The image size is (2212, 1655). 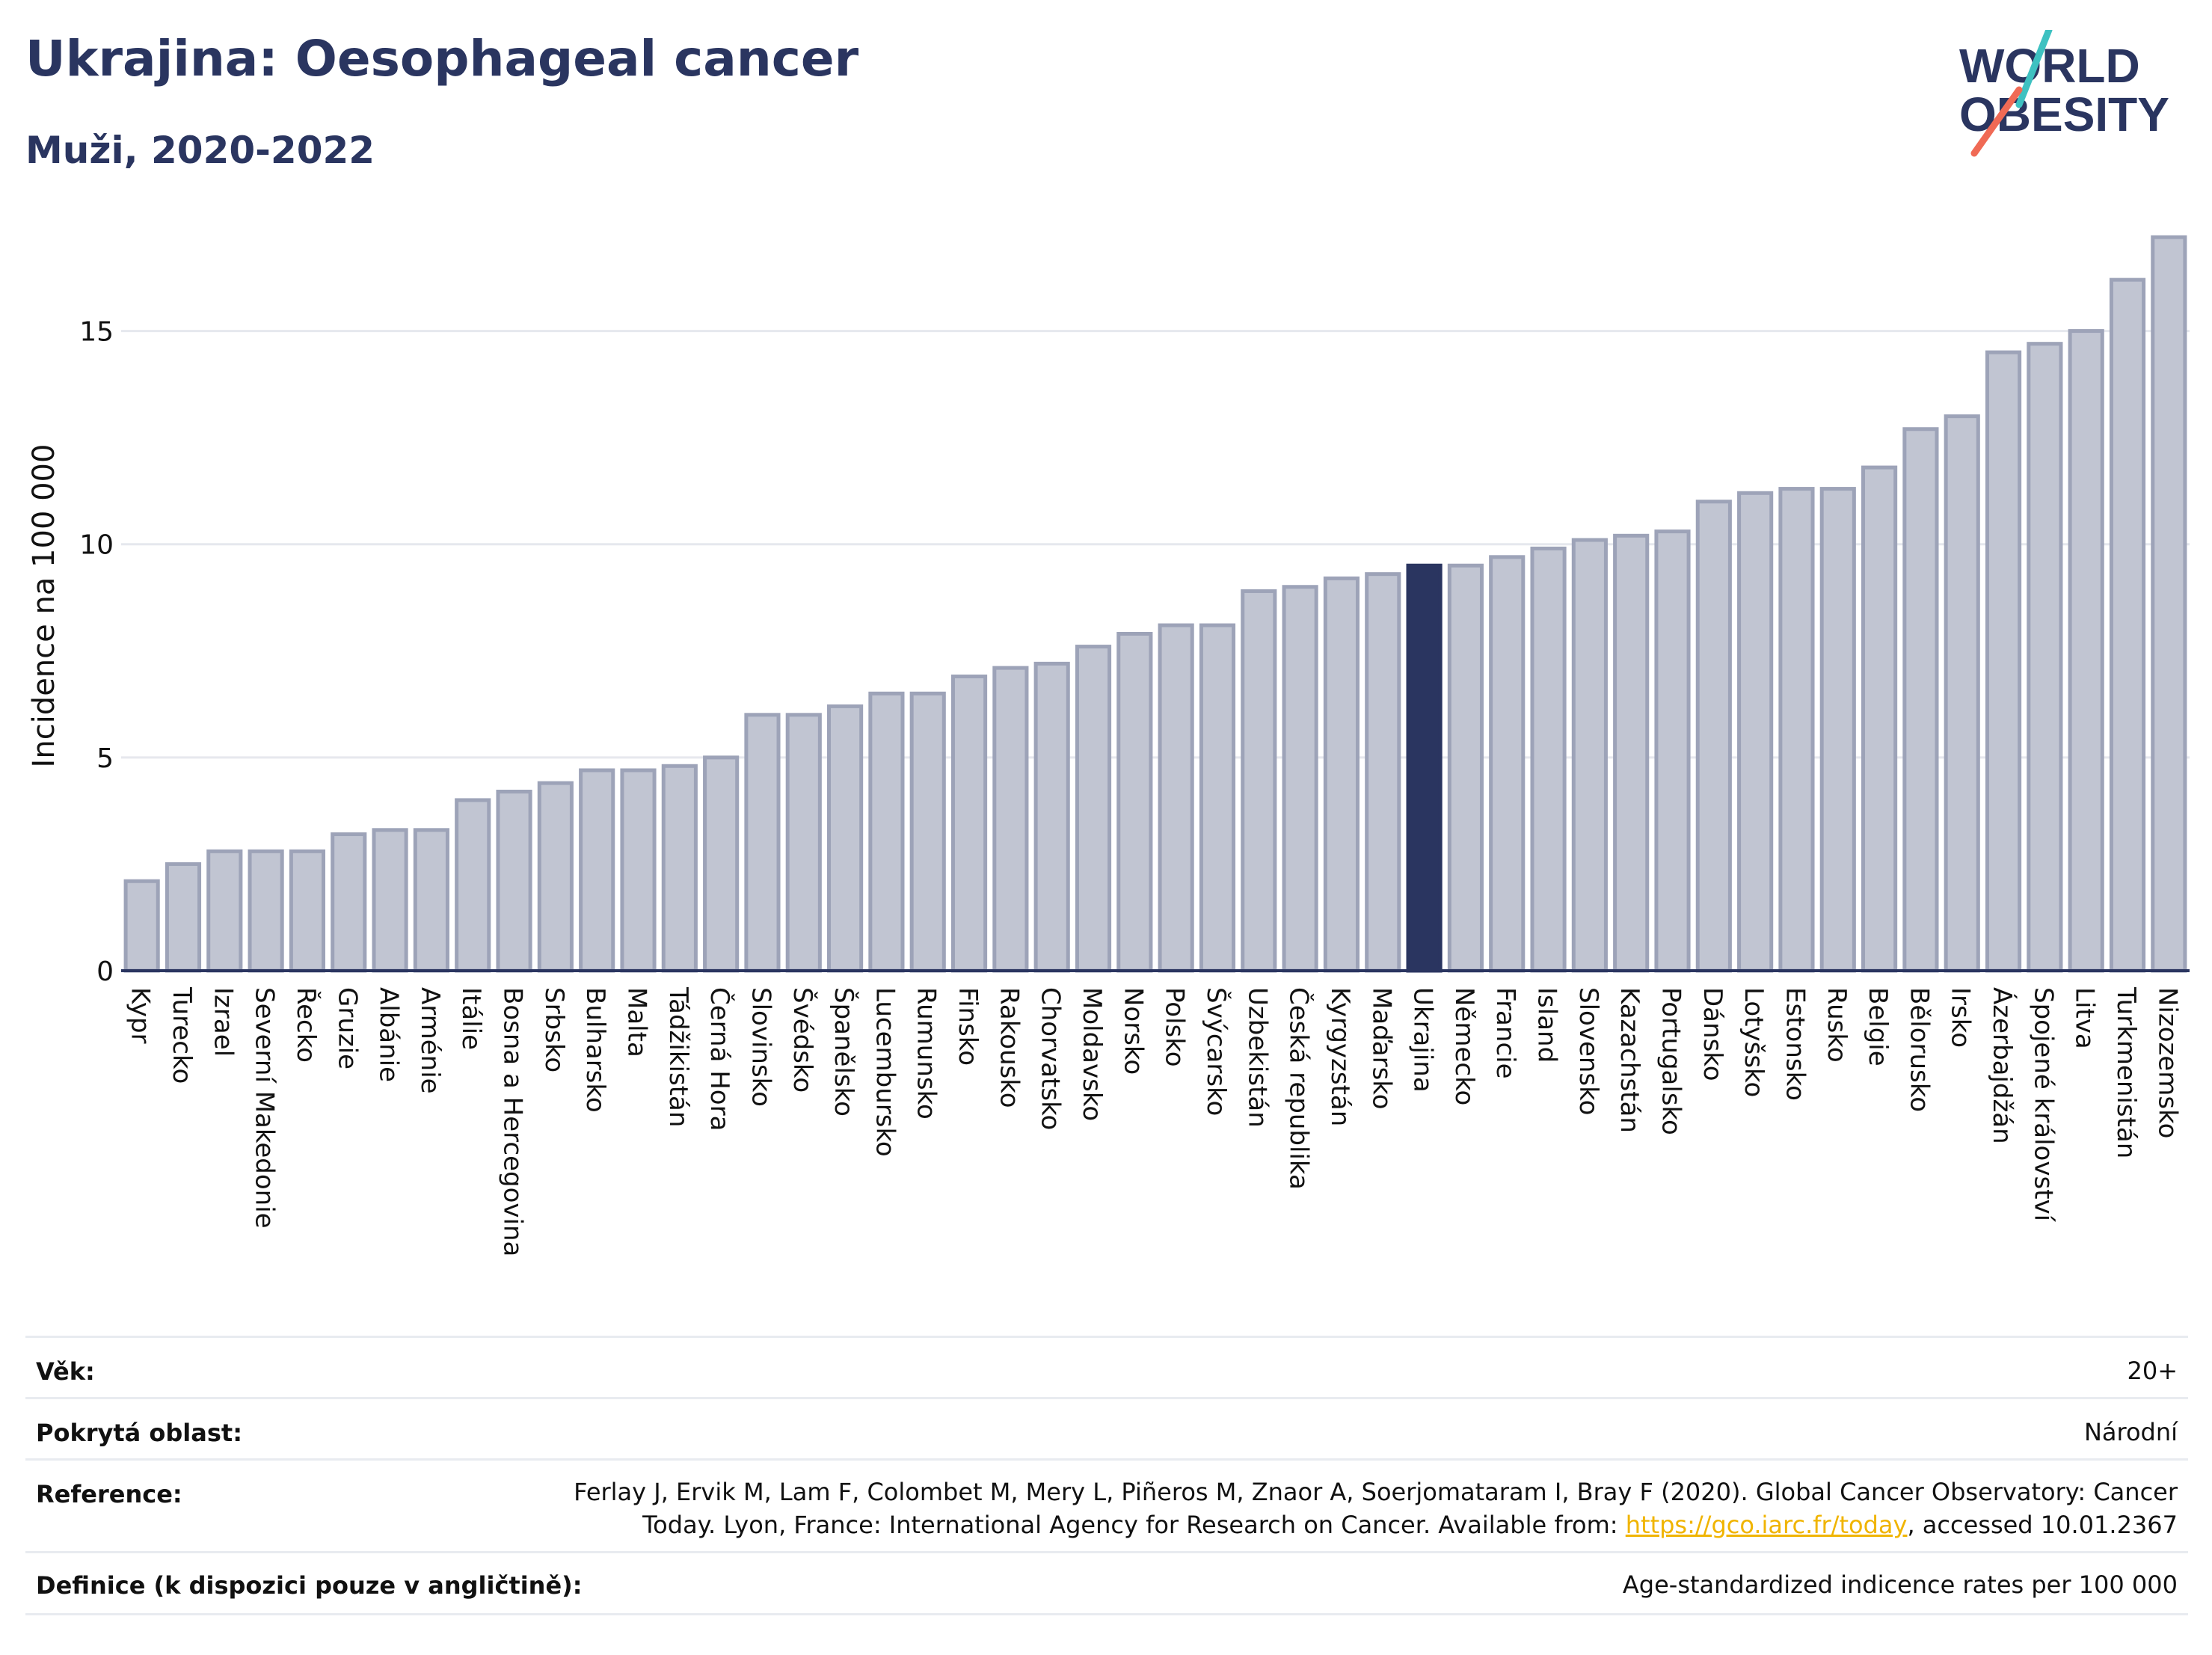 What do you see at coordinates (1795, 1044) in the screenshot?
I see `x-tick-label: Estonsko` at bounding box center [1795, 1044].